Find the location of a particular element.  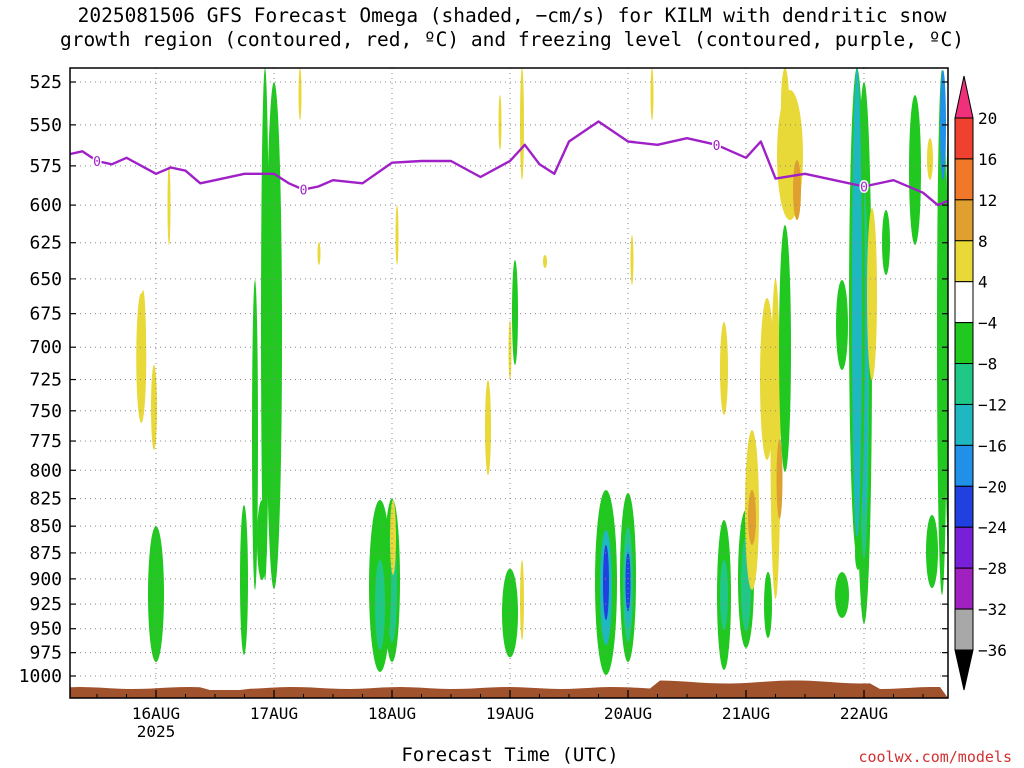

colorbar-bottom-arrow is located at coordinates (964, 670).